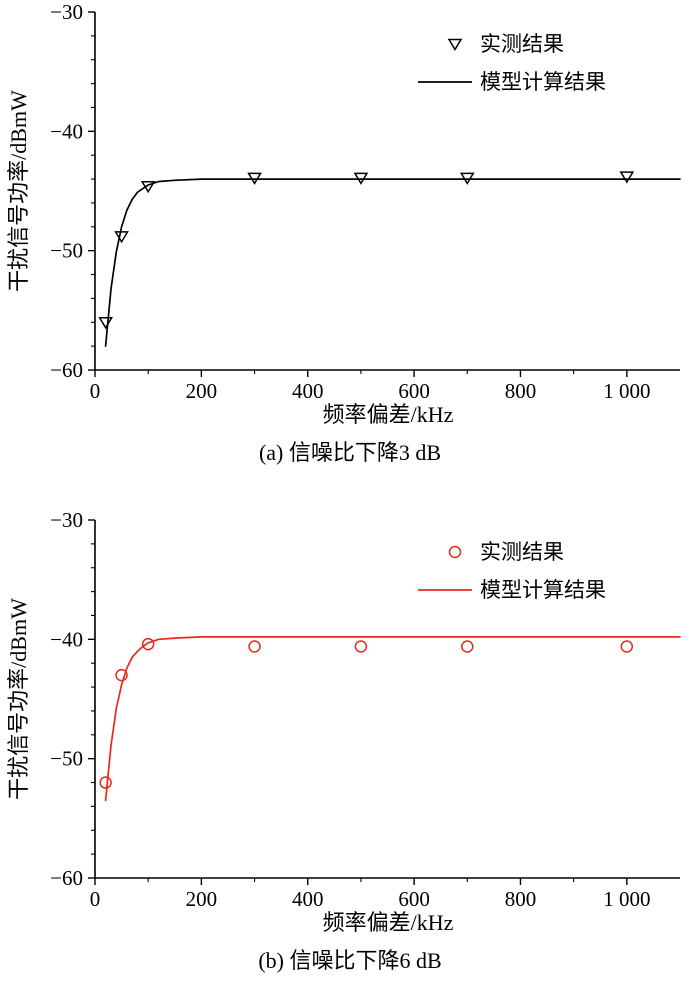  I want to click on chart-b-xlabel: 频率偏差/kHz, so click(388, 922).